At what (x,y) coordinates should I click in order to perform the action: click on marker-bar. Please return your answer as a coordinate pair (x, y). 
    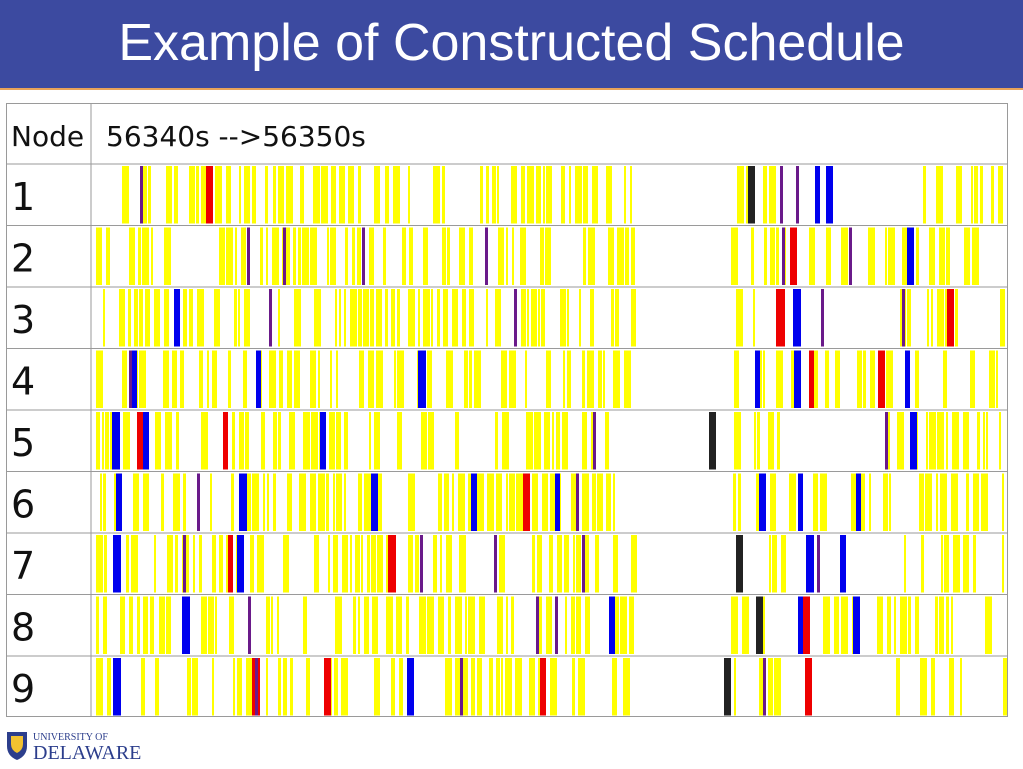
    Looking at the image, I should click on (759, 625).